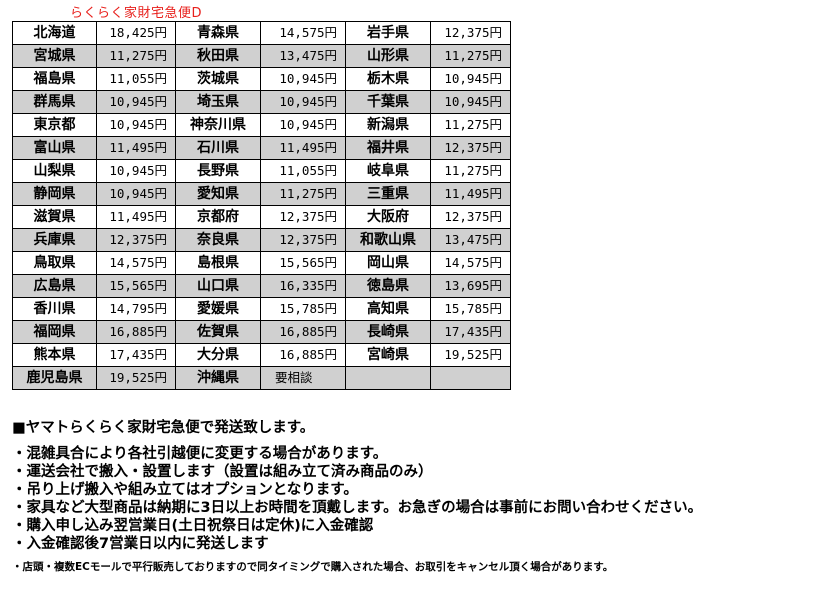 Image resolution: width=822 pixels, height=595 pixels. I want to click on prefecture-cell: 栃木県, so click(388, 79).